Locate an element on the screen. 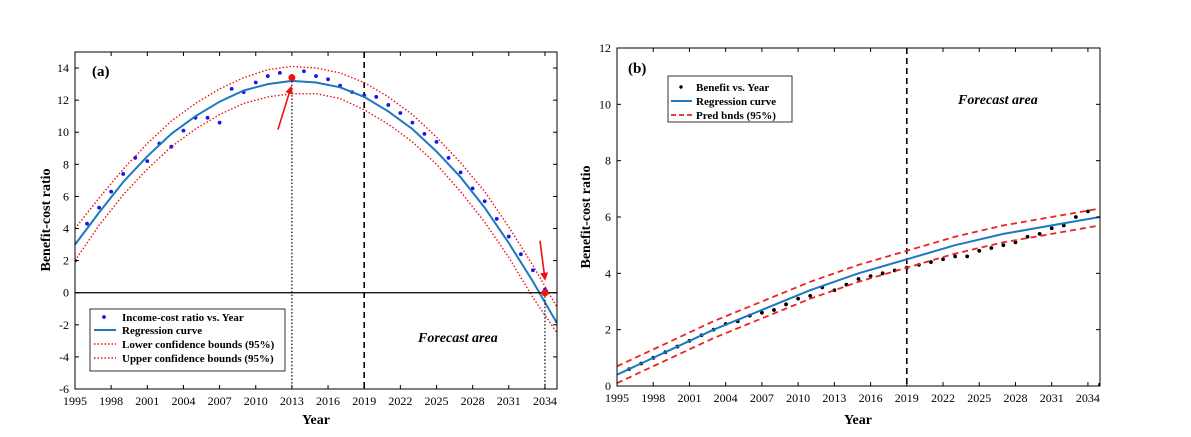  chart-b-x-tick-label: 2025 is located at coordinates (979, 398).